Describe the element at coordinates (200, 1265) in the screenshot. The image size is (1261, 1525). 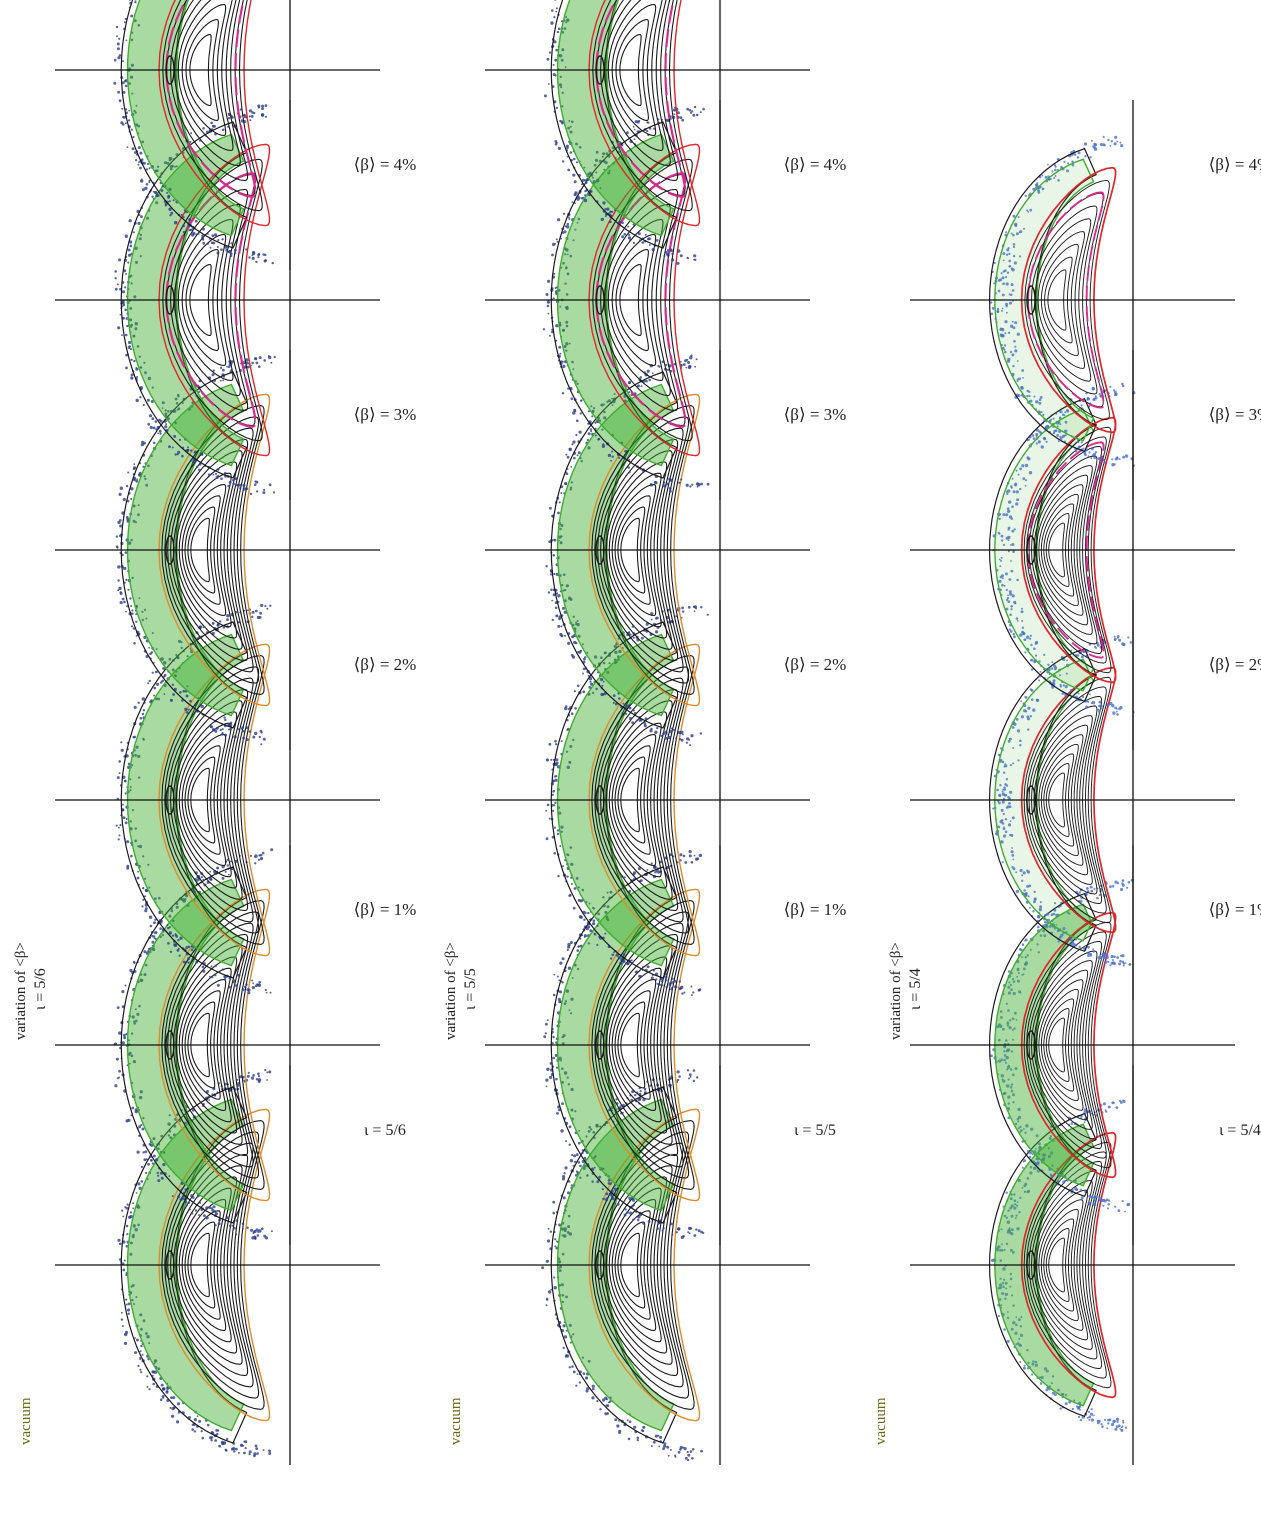
I see `nested-flux-surface` at that location.